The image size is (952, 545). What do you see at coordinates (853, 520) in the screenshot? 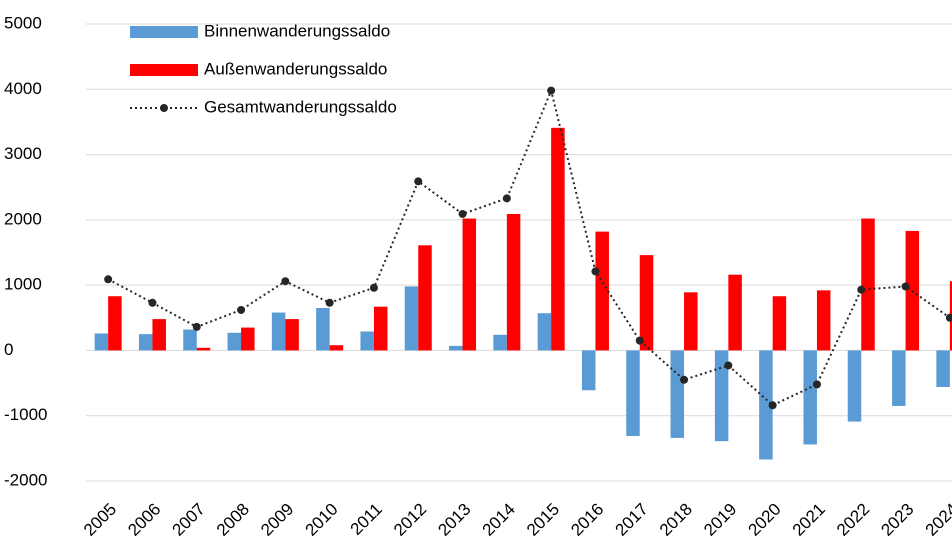
I see `x-tick-label: 2022` at bounding box center [853, 520].